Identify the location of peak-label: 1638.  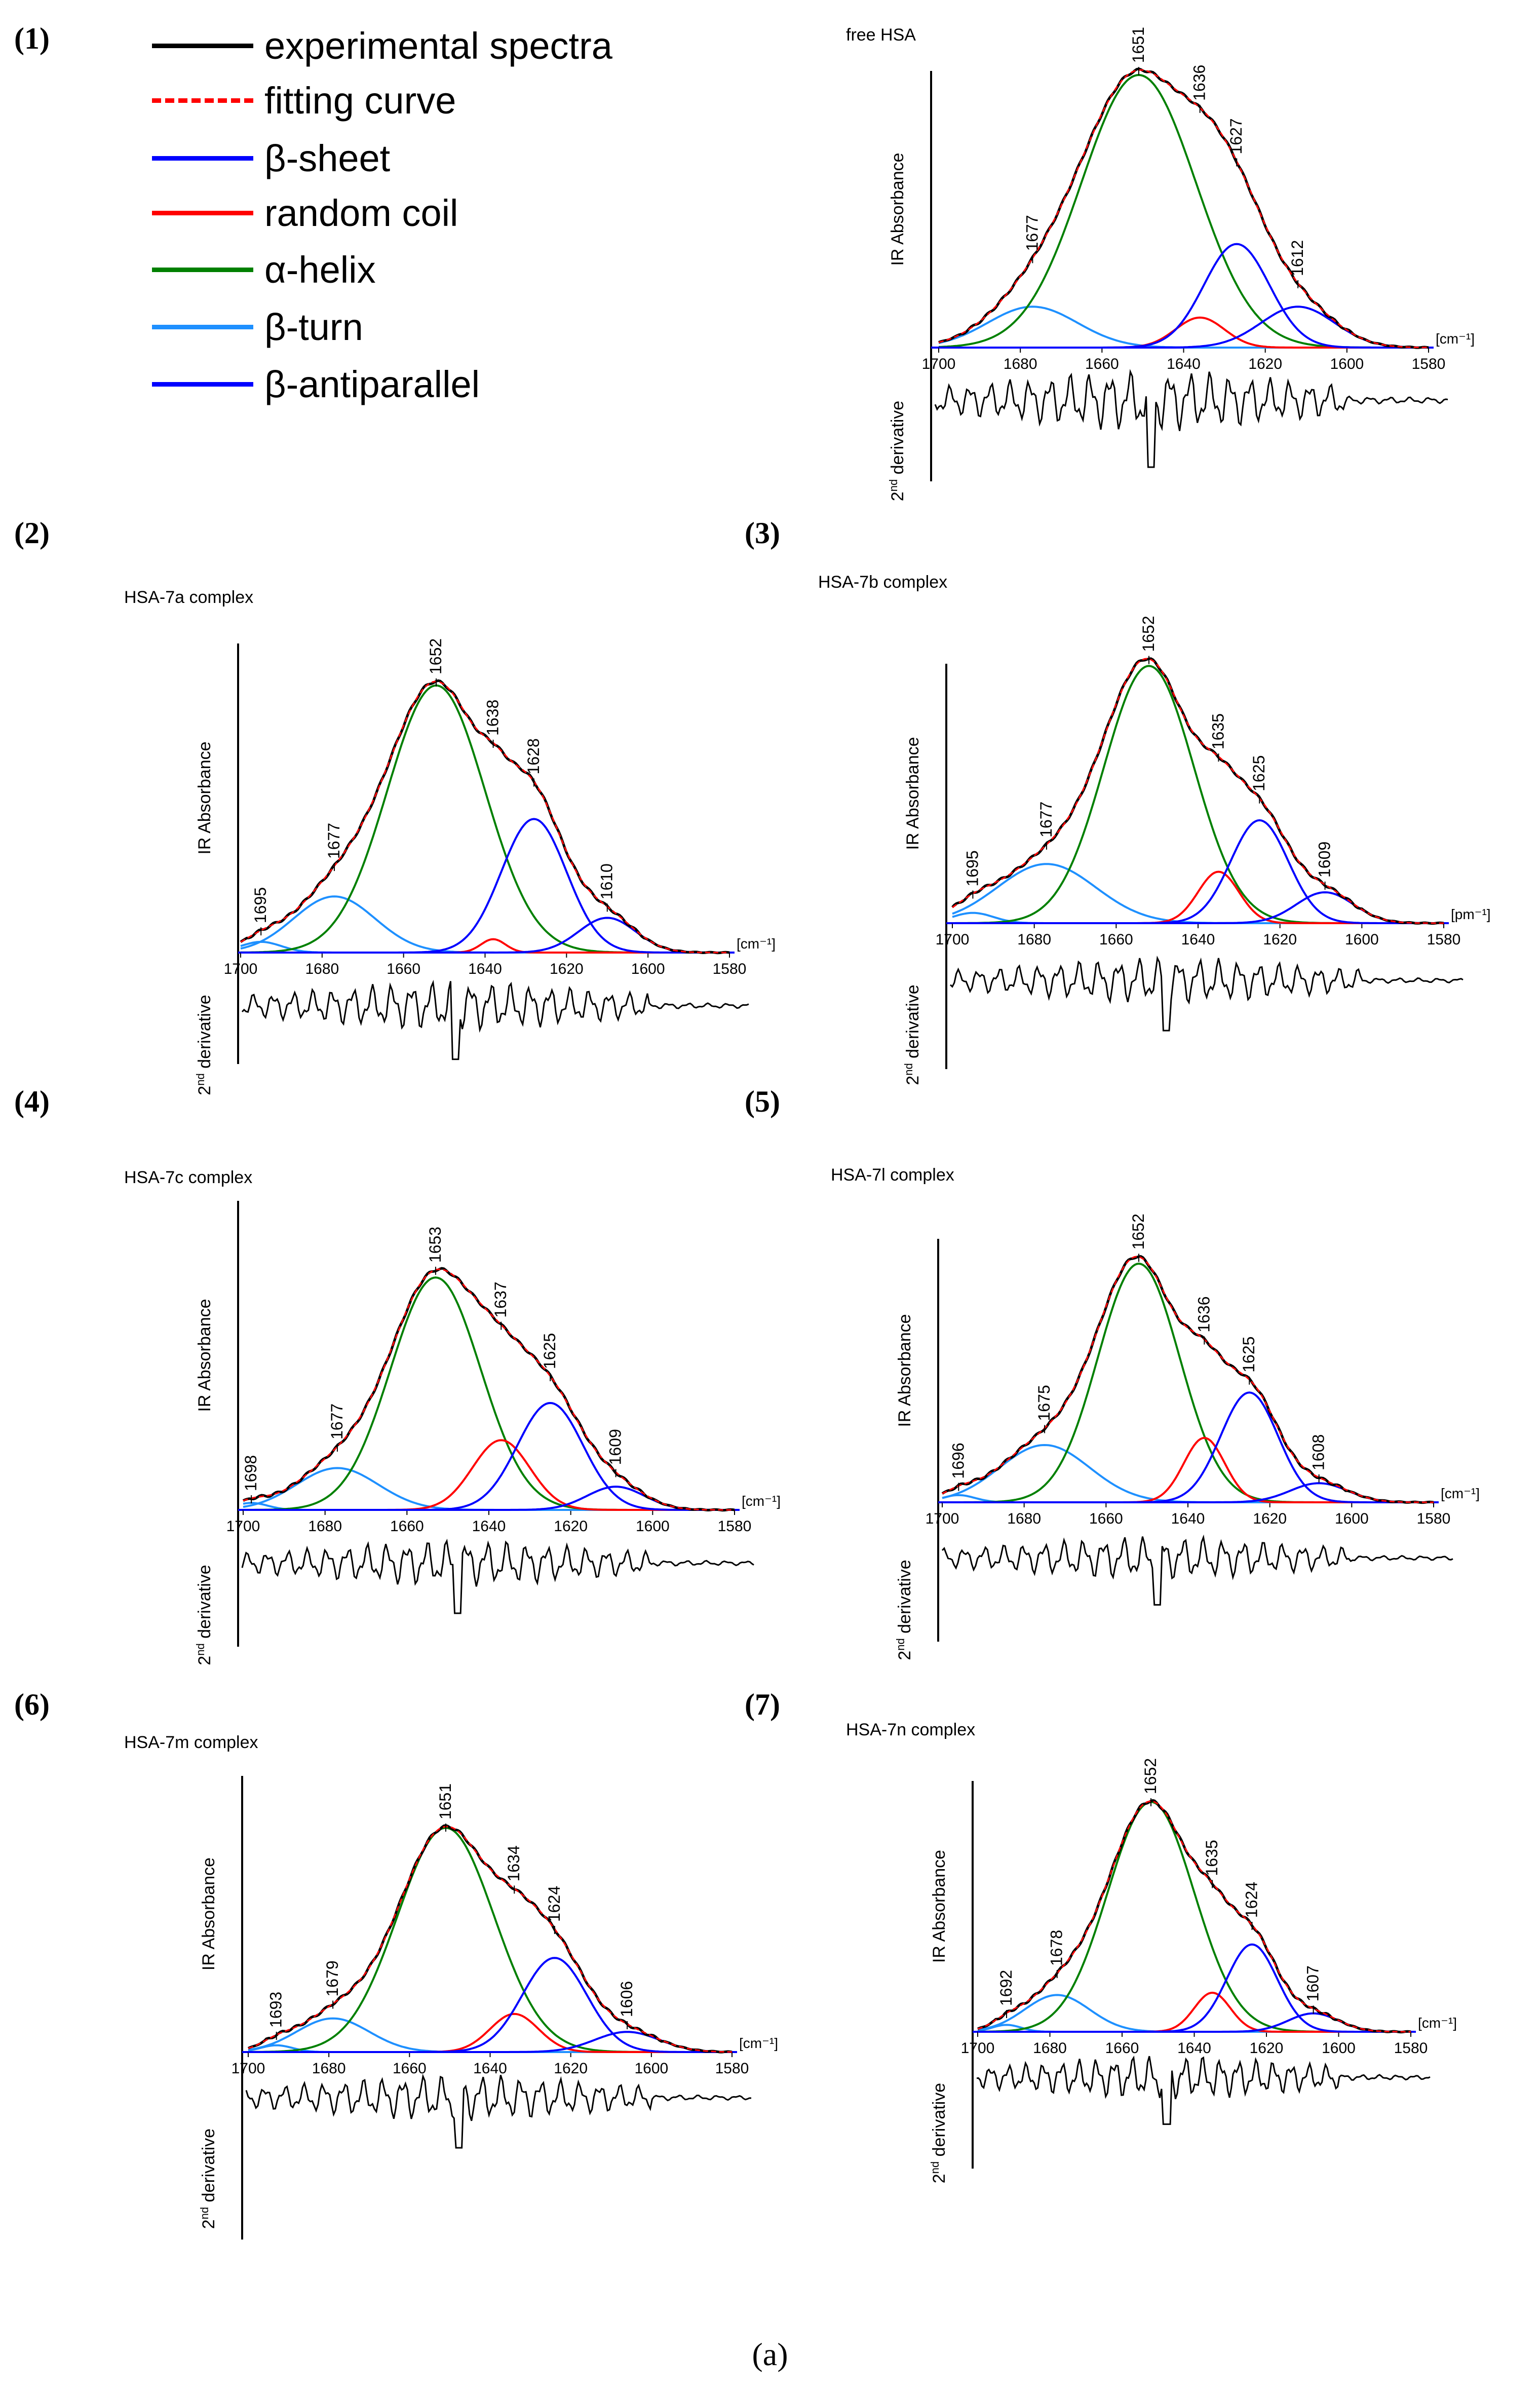
(493, 718).